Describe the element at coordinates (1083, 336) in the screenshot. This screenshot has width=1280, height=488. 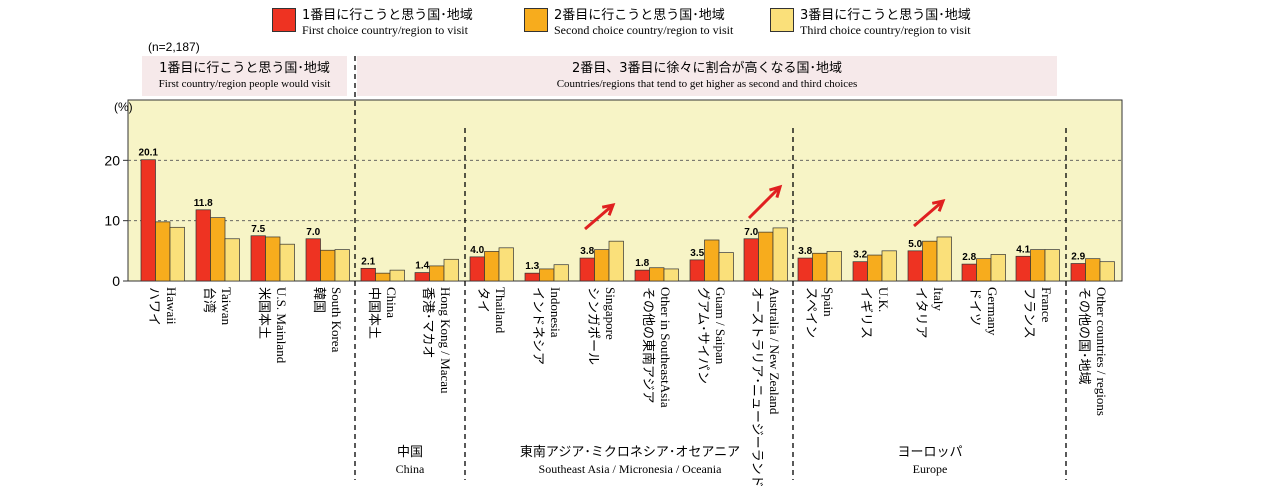
I see `category-label-jp: その他の国･地域` at that location.